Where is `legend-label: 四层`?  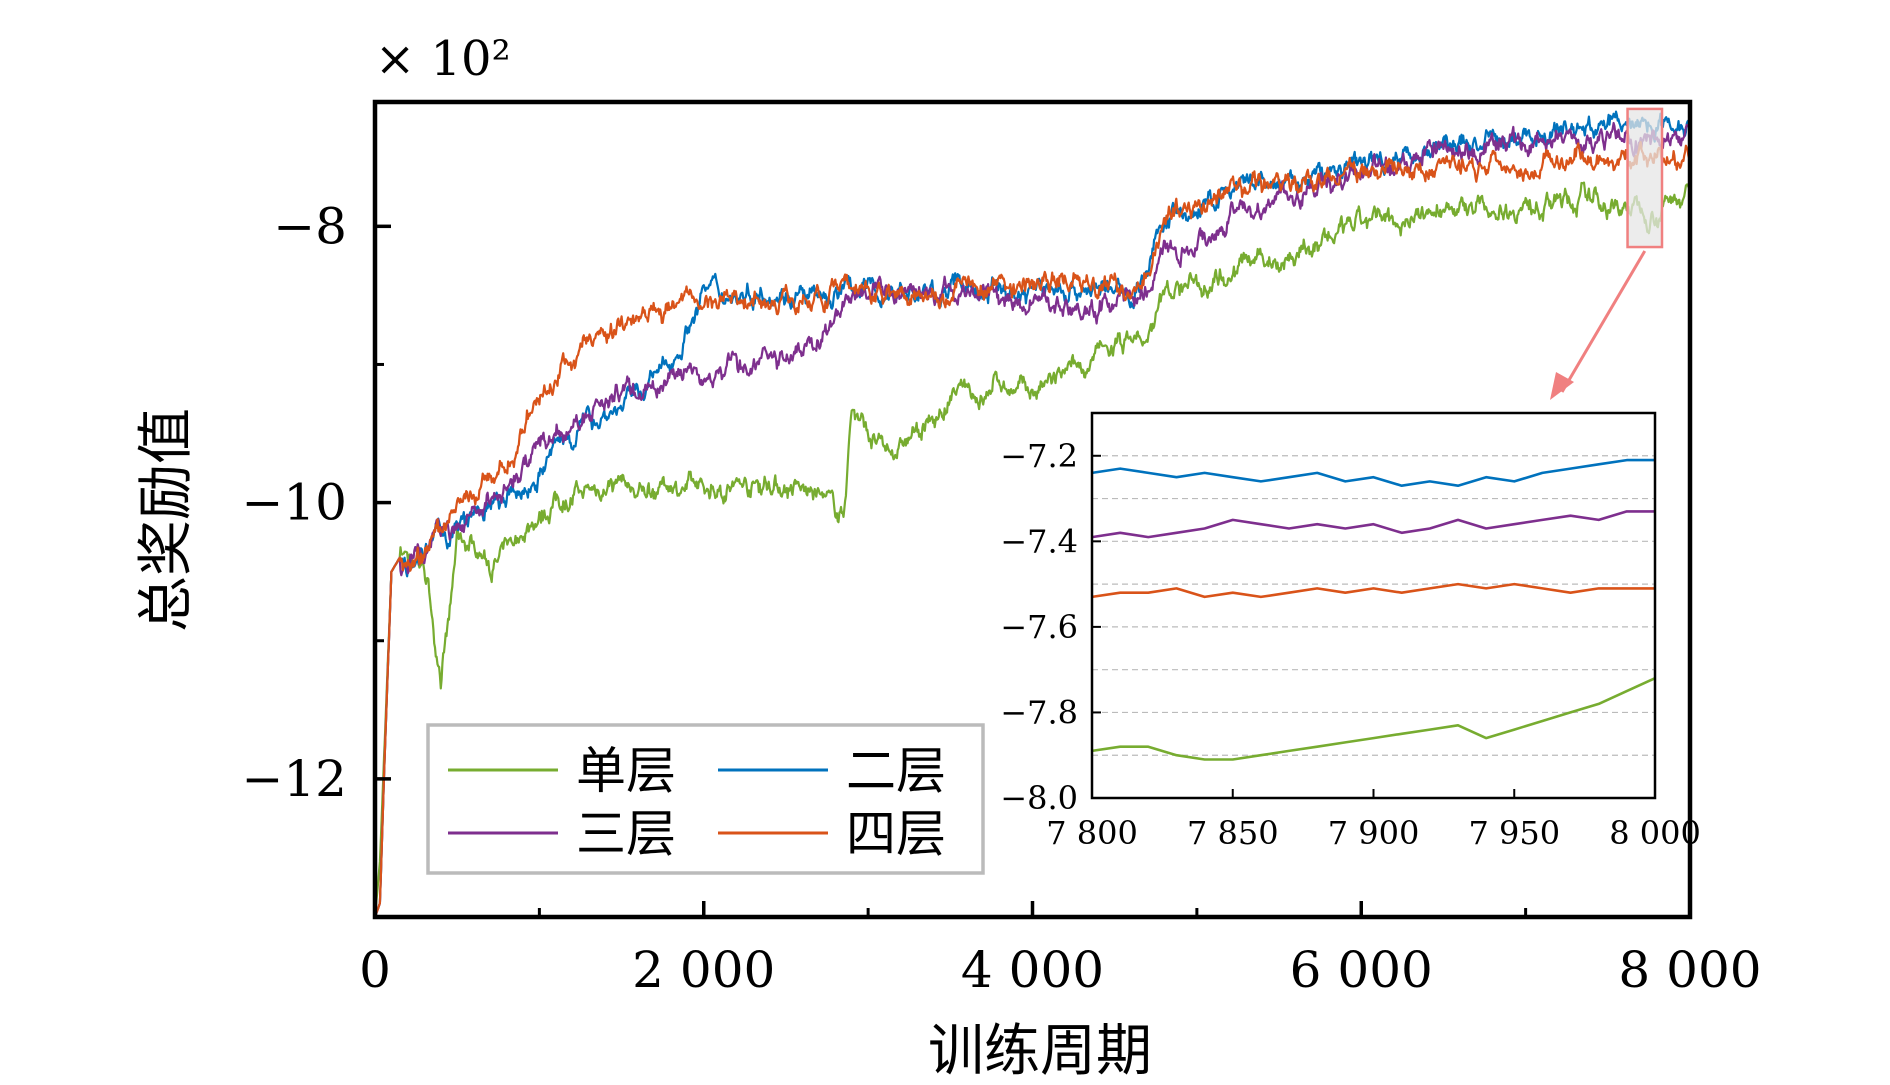
legend-label: 四层 is located at coordinates (896, 834).